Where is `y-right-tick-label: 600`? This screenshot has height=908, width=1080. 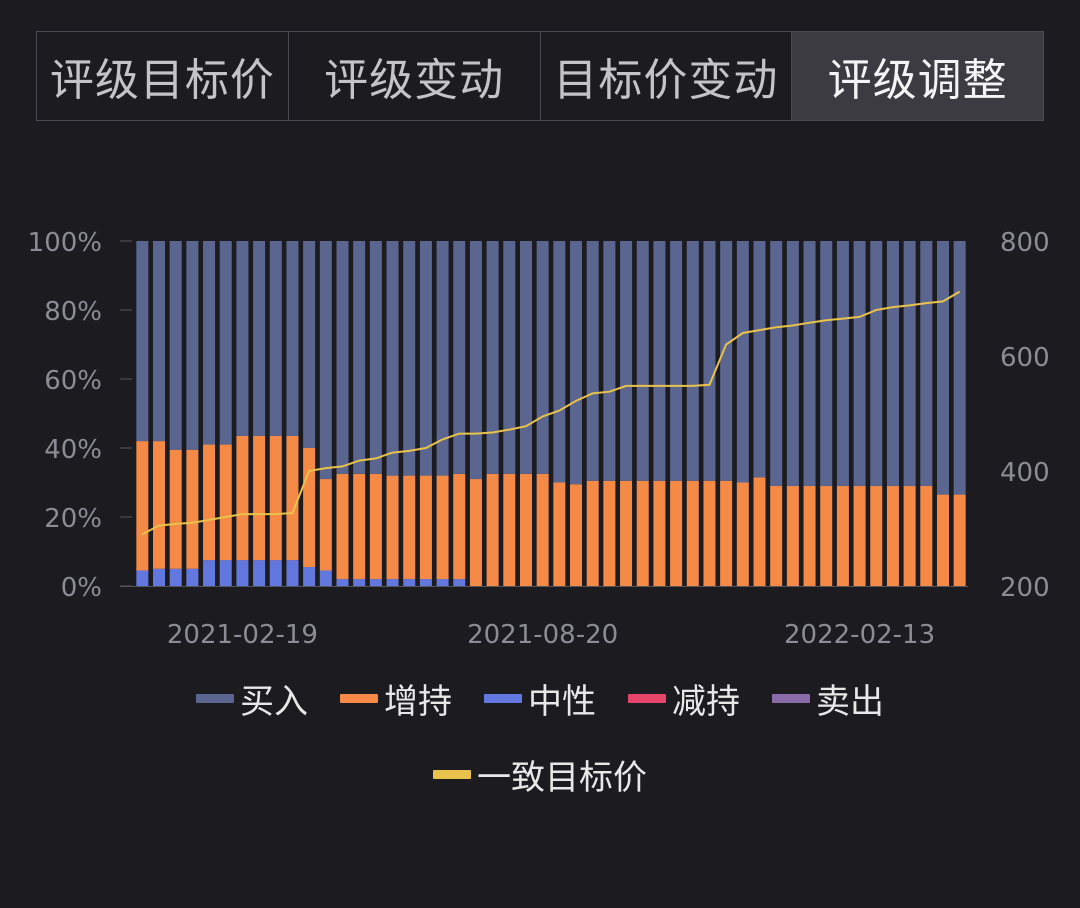 y-right-tick-label: 600 is located at coordinates (1025, 358).